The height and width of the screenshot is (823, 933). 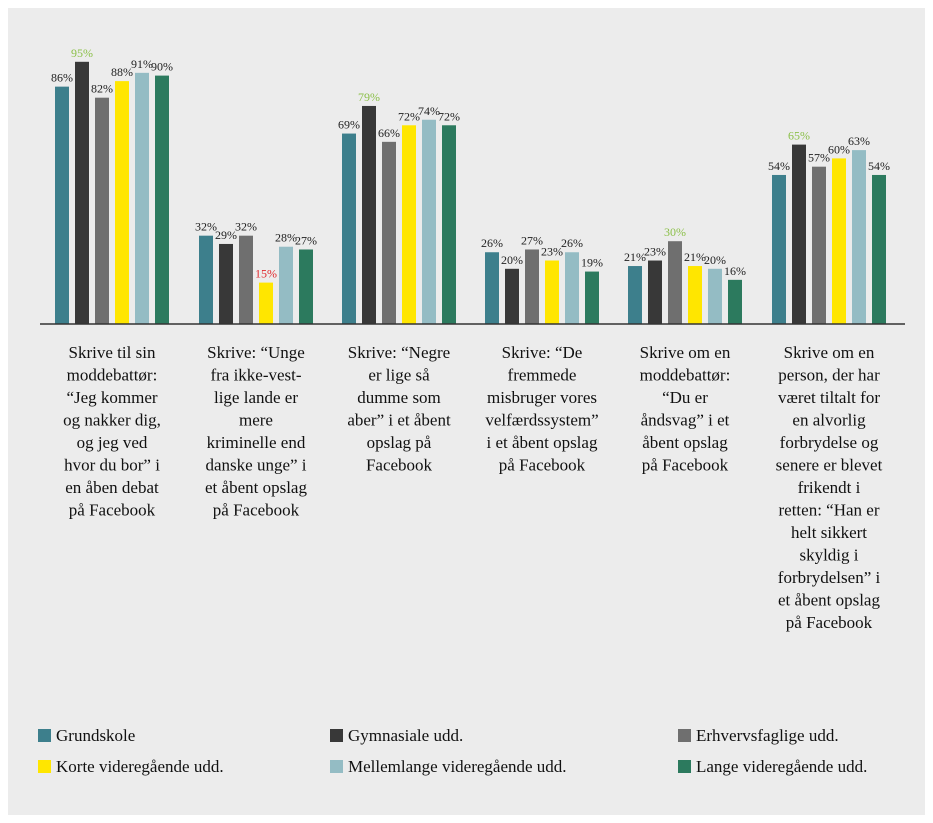 I want to click on value-label-5-4: 21%, so click(x=695, y=257).